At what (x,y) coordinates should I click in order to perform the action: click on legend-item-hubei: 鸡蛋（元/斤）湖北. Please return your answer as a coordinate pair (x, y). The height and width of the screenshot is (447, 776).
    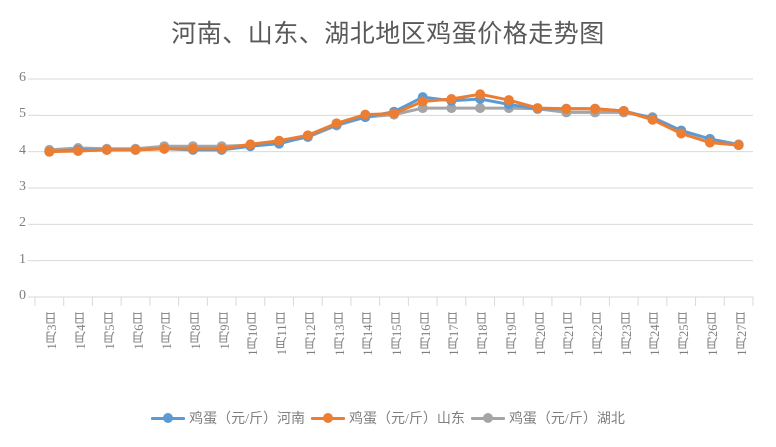
    Looking at the image, I should click on (548, 418).